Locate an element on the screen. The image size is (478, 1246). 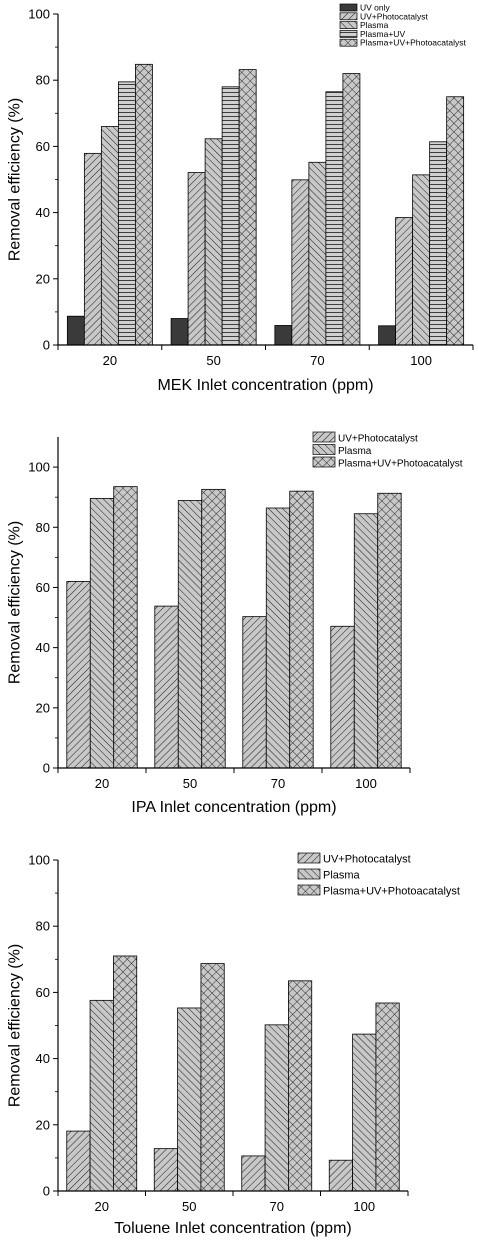
x-axis-label: MEK Inlet concentration (ppm) is located at coordinates (265, 385).